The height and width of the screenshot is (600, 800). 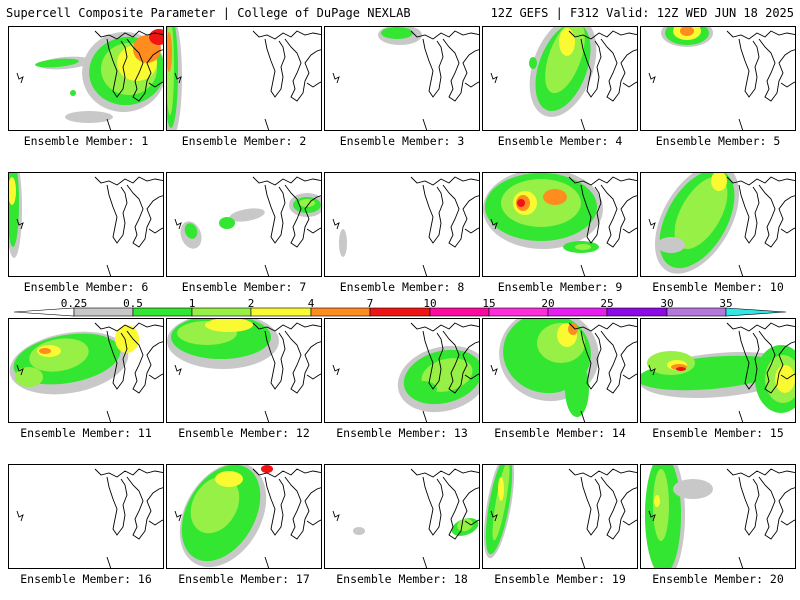 What do you see at coordinates (86, 433) in the screenshot?
I see `ensemble-member-label: Ensemble Member: 11` at bounding box center [86, 433].